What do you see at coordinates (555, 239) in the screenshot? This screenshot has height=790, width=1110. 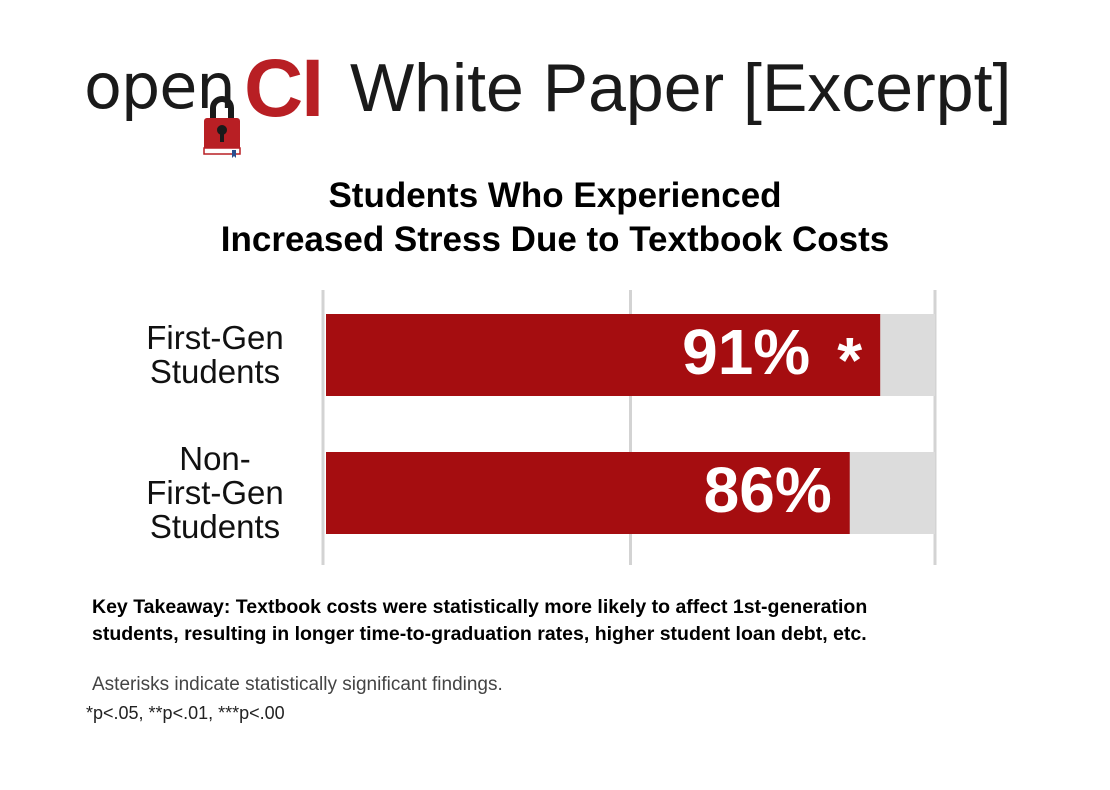 I see `chart-title-line-2: Increased Stress Due to Textbook Costs` at bounding box center [555, 239].